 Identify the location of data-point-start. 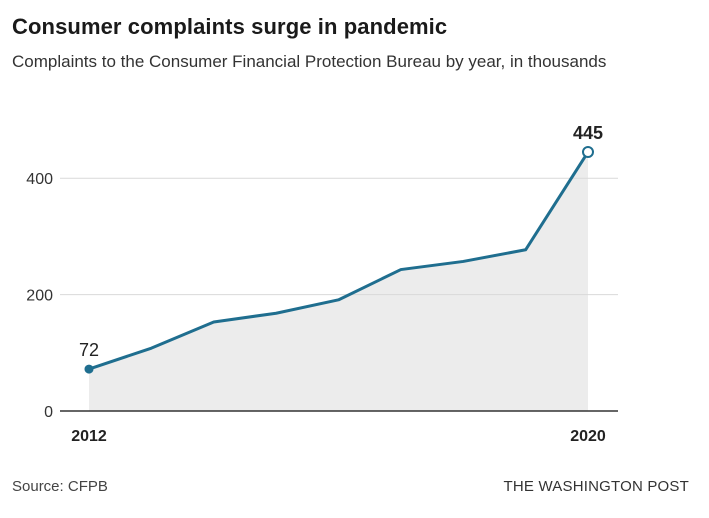
(89, 369).